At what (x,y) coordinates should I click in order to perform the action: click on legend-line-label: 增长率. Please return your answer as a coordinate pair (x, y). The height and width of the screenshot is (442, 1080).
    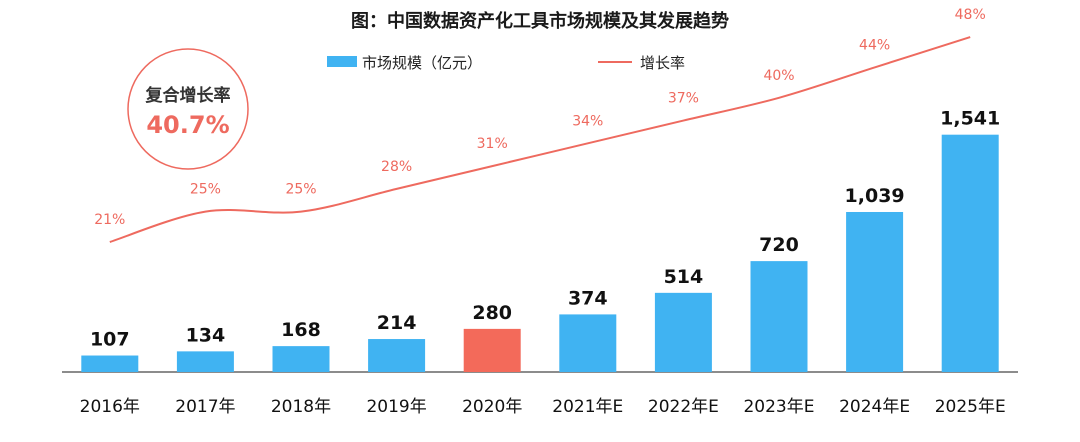
    Looking at the image, I should click on (662, 63).